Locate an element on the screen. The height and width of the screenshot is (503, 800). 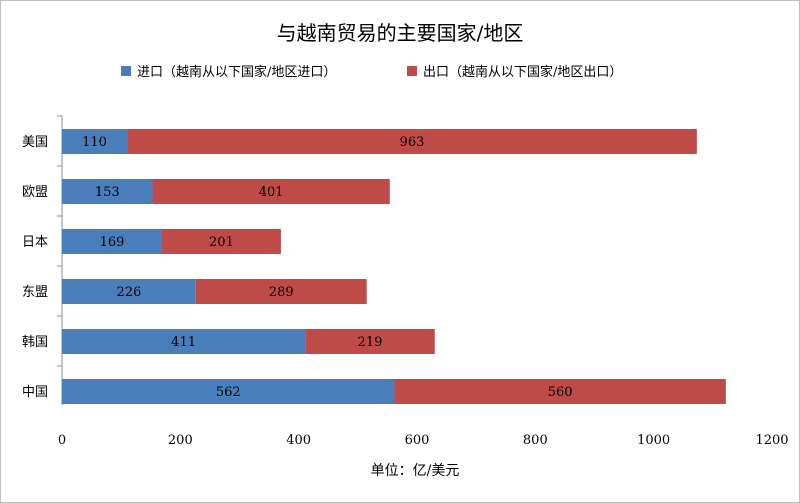
data-label-export: 201 is located at coordinates (221, 242).